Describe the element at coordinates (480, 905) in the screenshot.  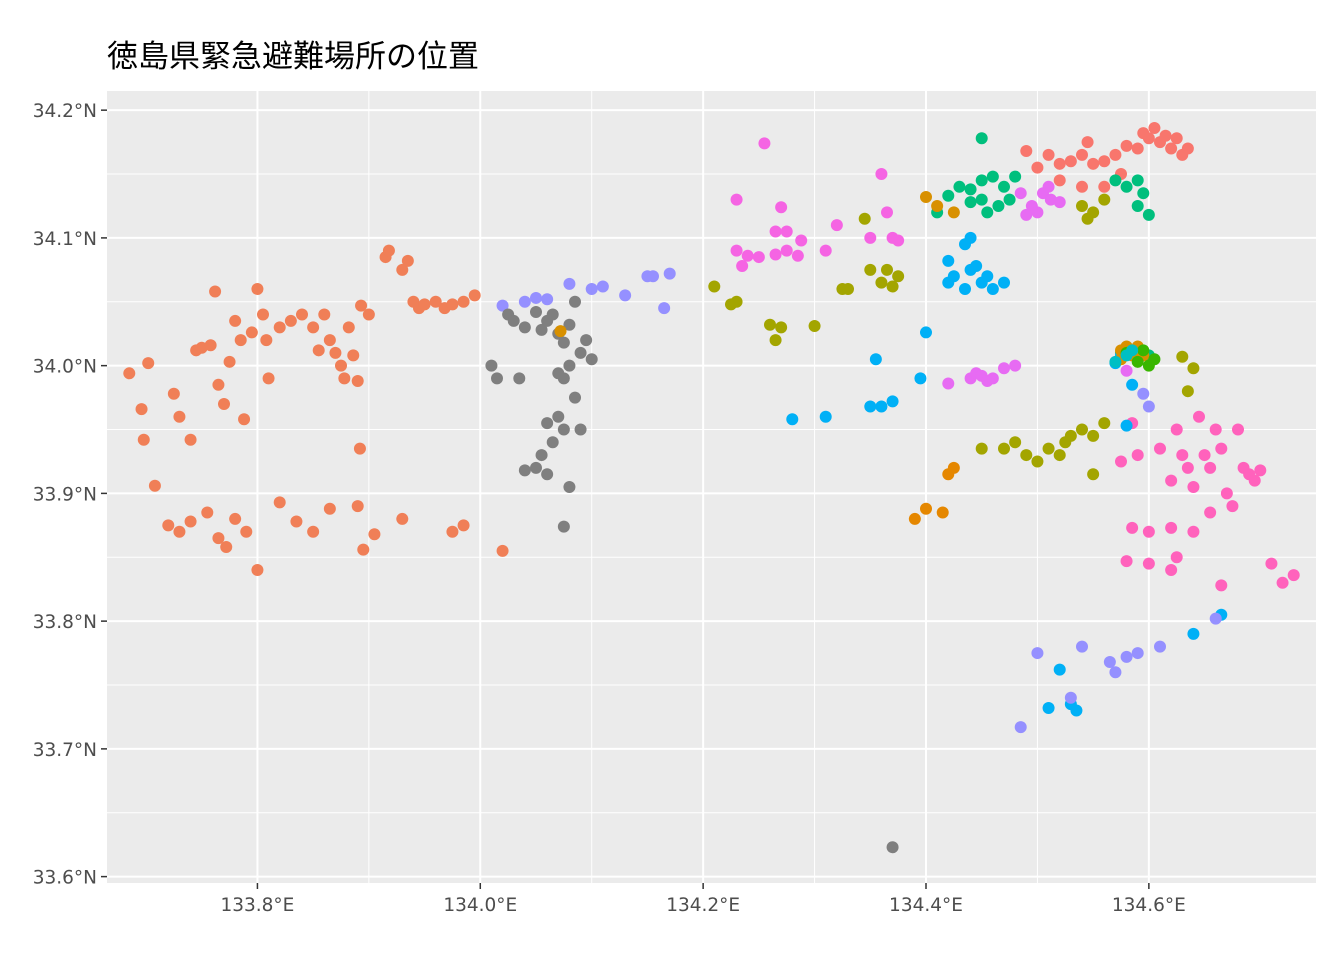
I see `x-tick-label: 134.0°E` at that location.